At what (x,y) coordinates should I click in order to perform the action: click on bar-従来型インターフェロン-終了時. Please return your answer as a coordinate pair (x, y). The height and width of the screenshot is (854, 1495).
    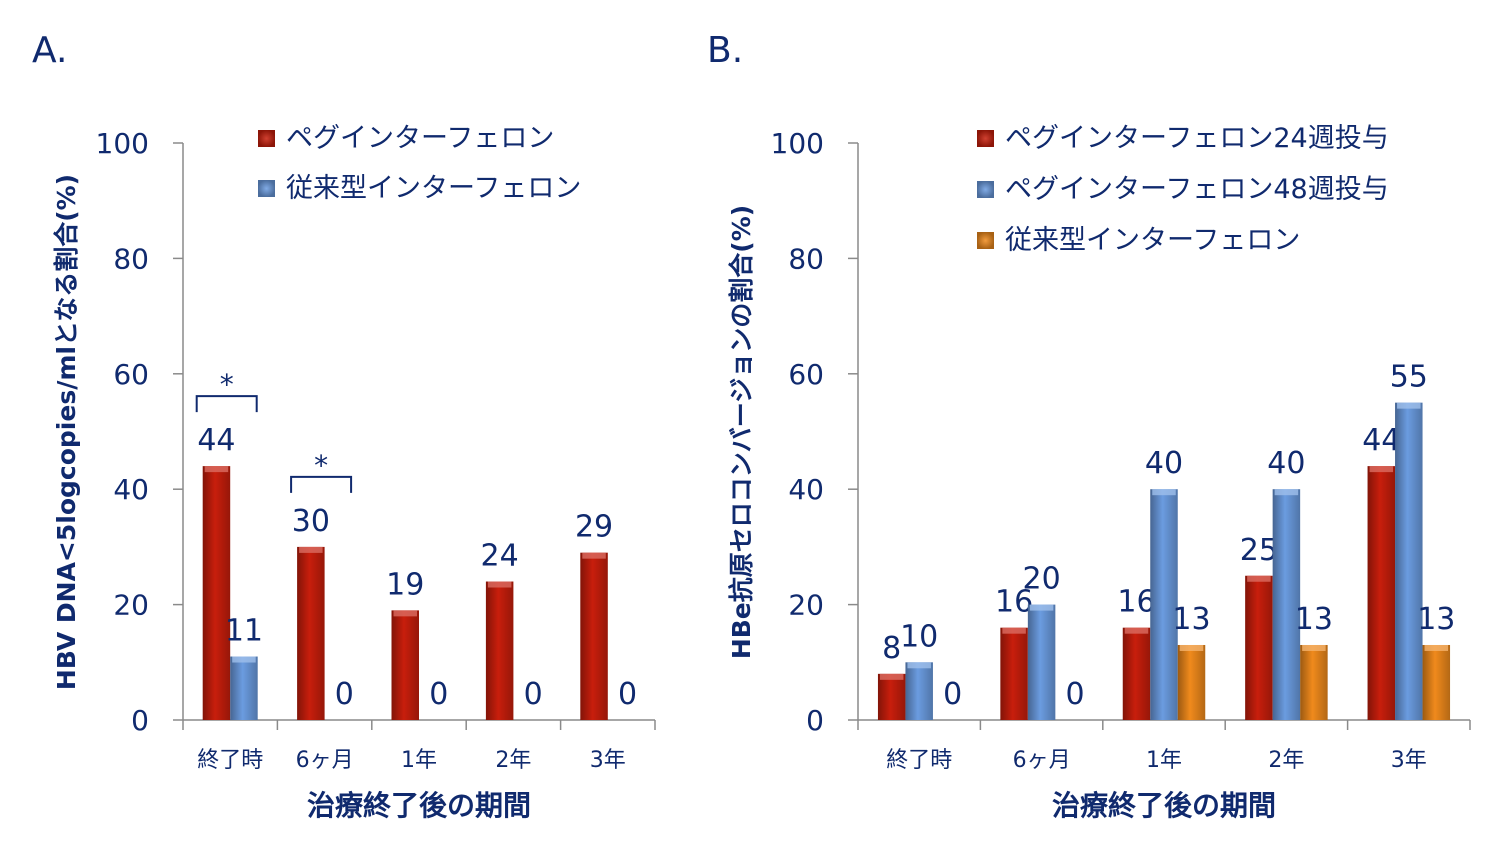
    Looking at the image, I should click on (244, 688).